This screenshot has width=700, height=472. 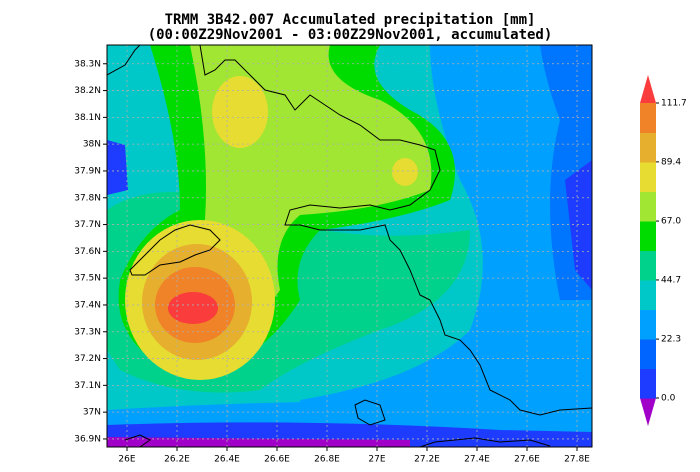 What do you see at coordinates (477, 460) in the screenshot?
I see `x-tick-label: 27.4E` at bounding box center [477, 460].